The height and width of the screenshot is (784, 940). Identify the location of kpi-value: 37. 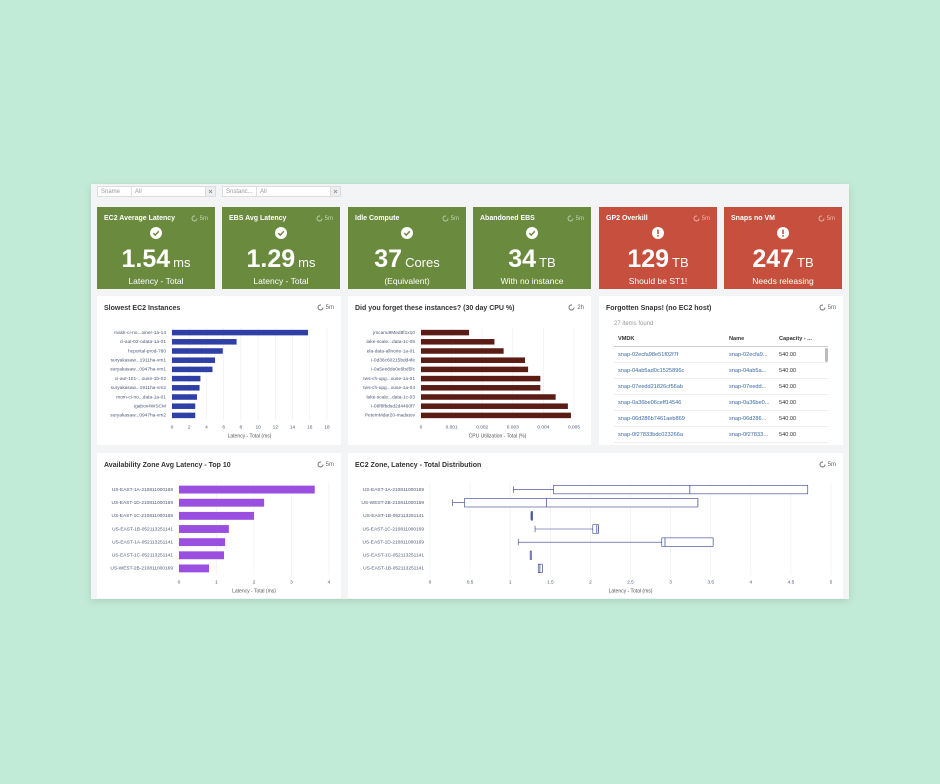
(388, 259).